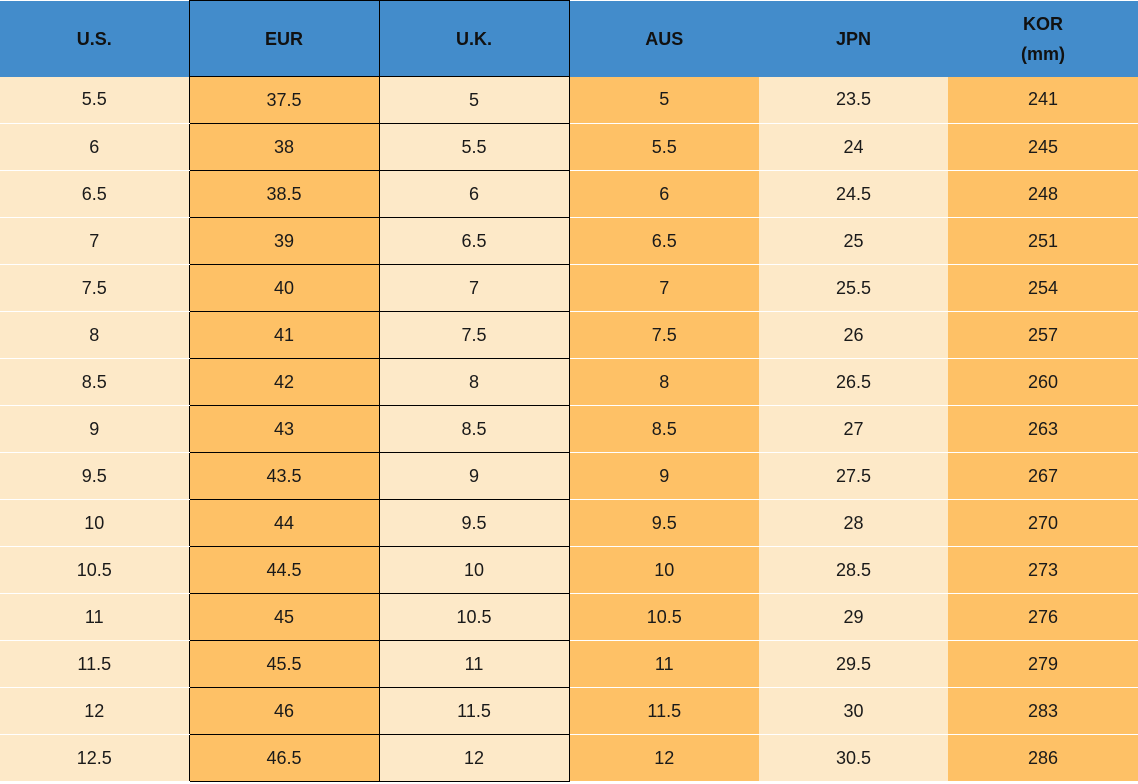  Describe the element at coordinates (853, 382) in the screenshot. I see `table-cell: 26.5` at that location.